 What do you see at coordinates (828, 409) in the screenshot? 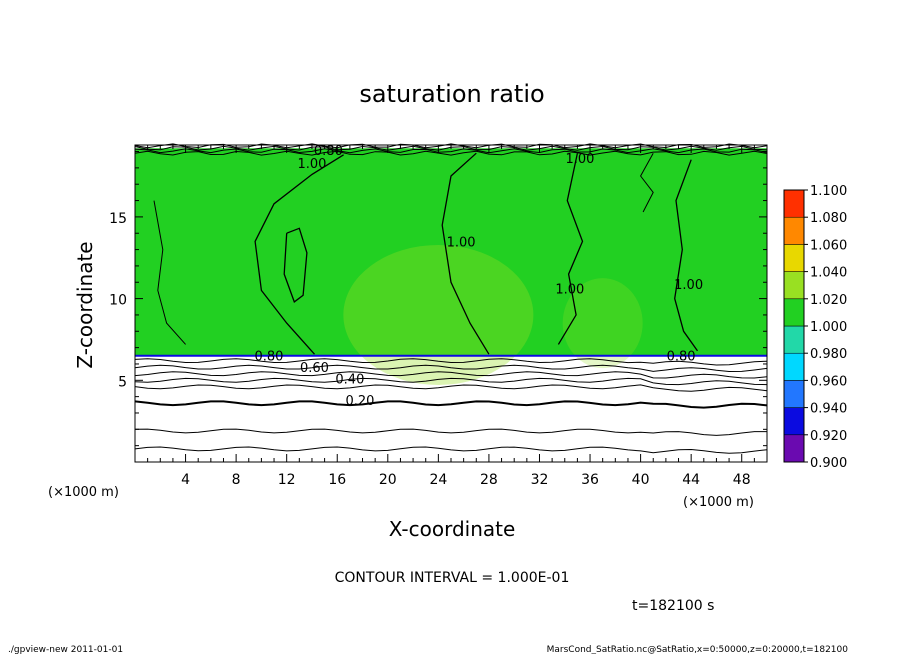
I see `colorbar-label: 0.940` at bounding box center [828, 409].